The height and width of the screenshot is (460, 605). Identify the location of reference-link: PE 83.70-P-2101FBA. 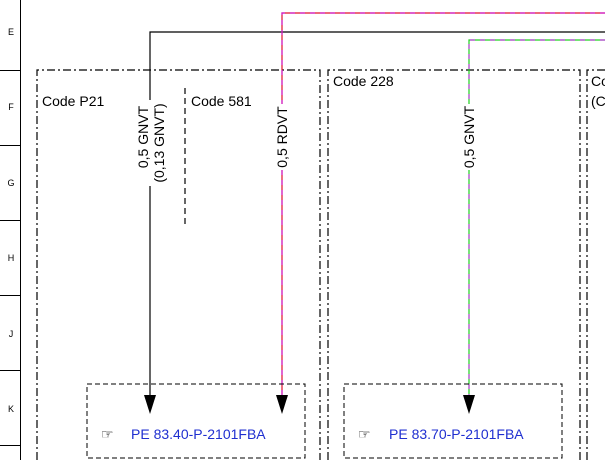
(456, 434).